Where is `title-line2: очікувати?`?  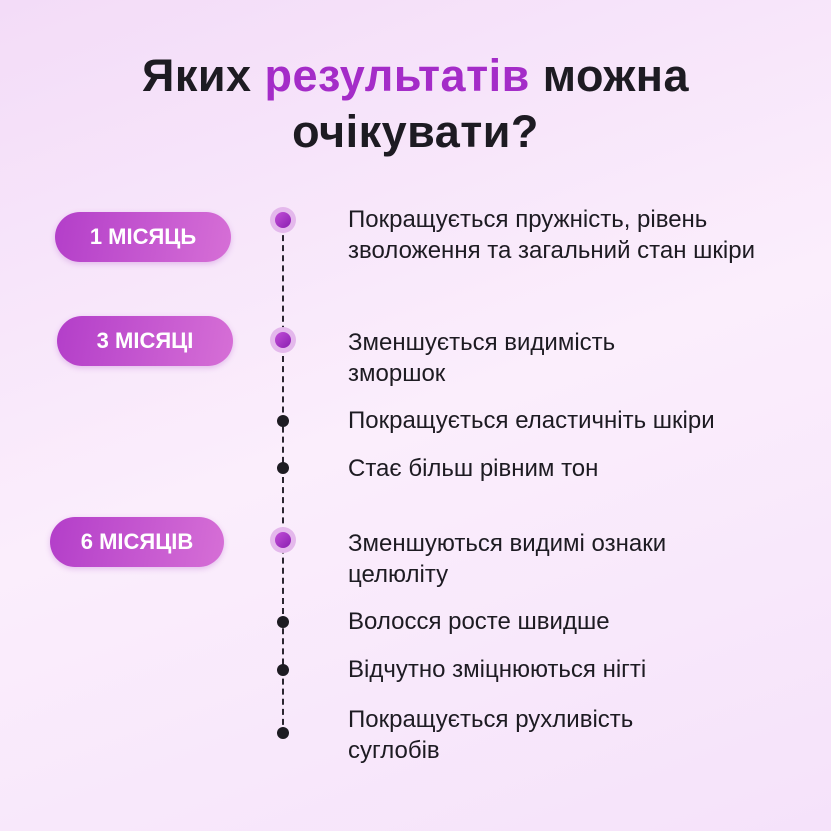 title-line2: очікувати? is located at coordinates (415, 131).